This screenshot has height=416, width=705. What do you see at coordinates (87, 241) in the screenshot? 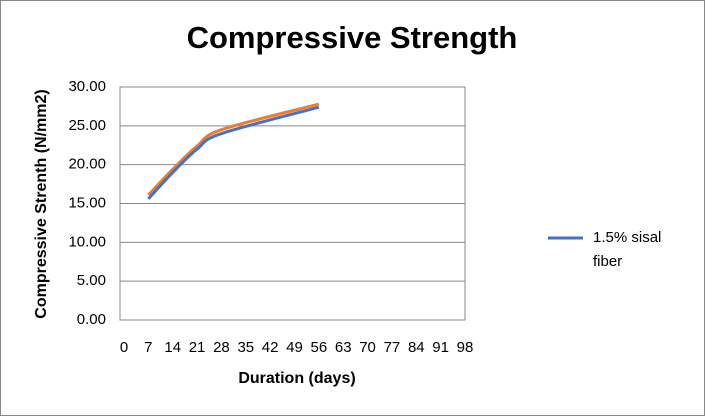
I see `y-tick-label: 10.00` at bounding box center [87, 241].